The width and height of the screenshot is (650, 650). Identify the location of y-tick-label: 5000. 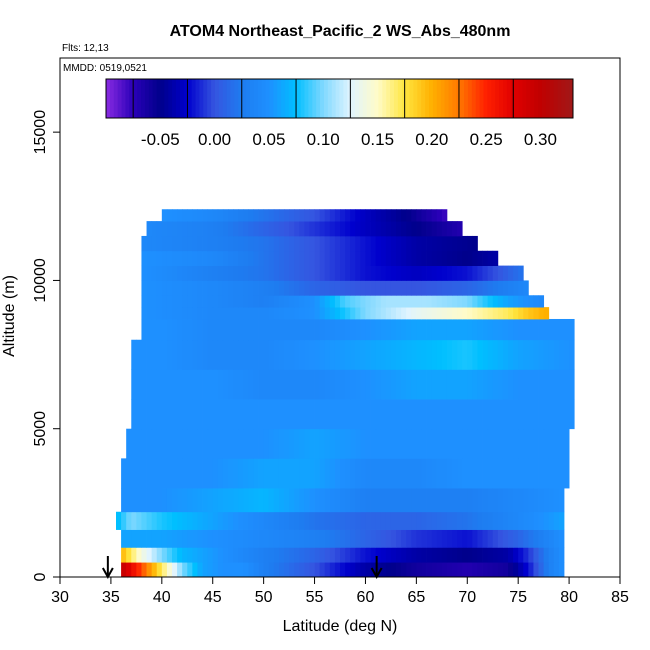
(40, 429).